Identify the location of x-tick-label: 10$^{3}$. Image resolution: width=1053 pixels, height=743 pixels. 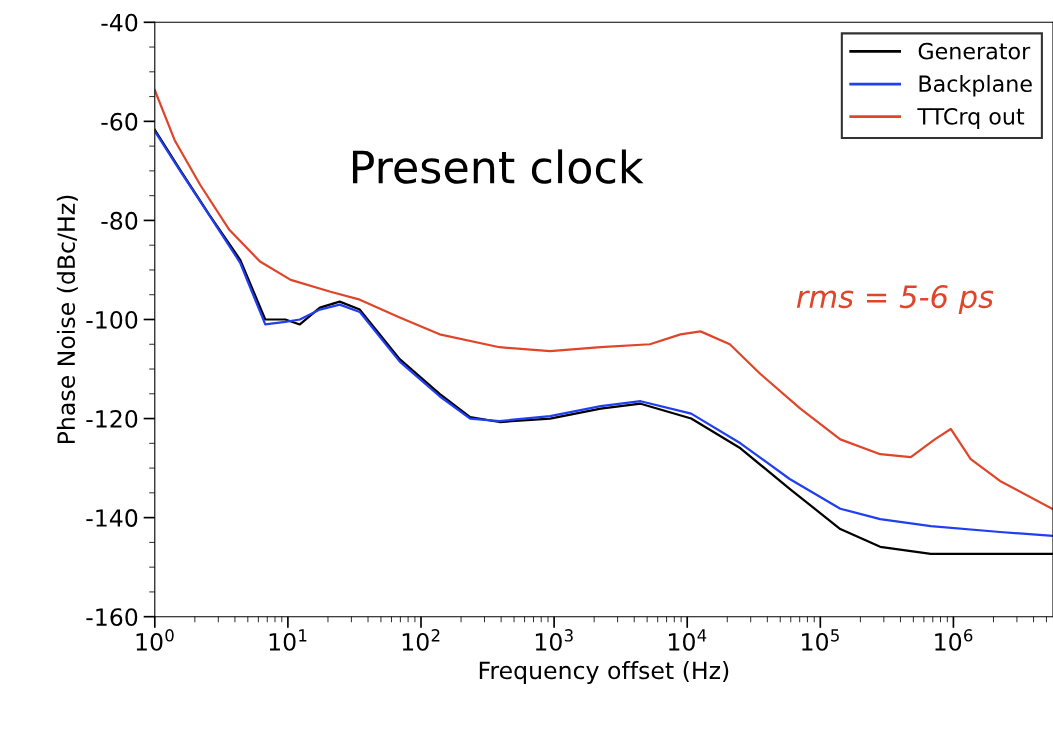
(554, 640).